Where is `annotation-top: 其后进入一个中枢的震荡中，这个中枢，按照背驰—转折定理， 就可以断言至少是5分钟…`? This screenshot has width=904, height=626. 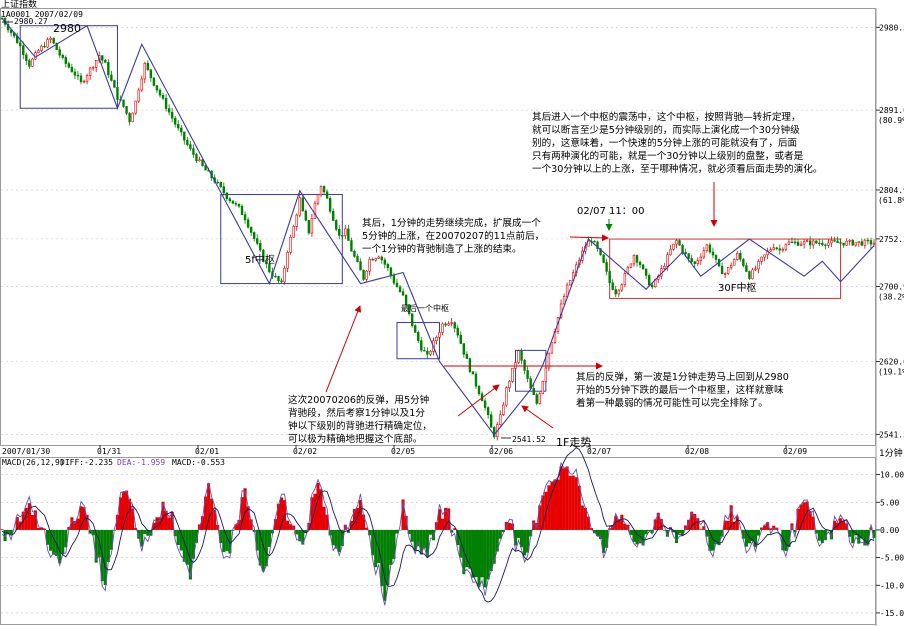 annotation-top: 其后进入一个中枢的震荡中，这个中枢，按照背驰—转折定理， 就可以断言至少是5分钟… is located at coordinates (677, 143).